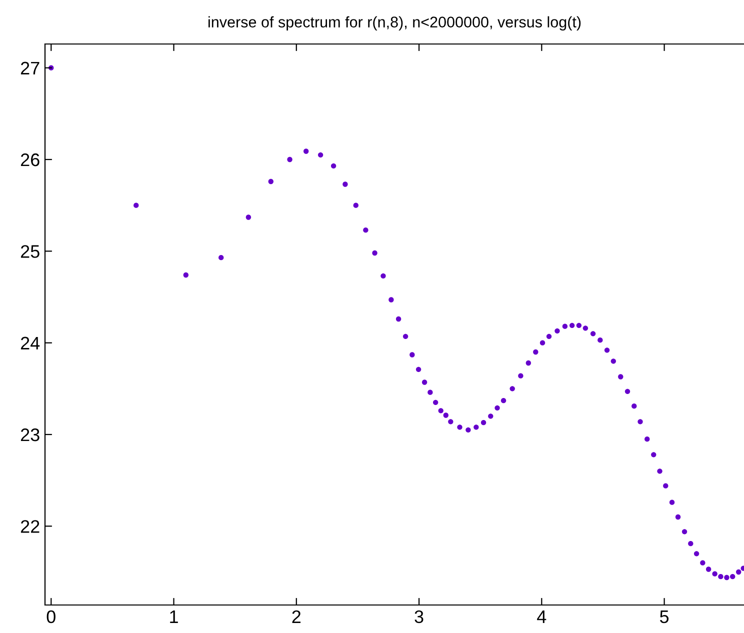 This screenshot has width=744, height=633. Describe the element at coordinates (30, 159) in the screenshot. I see `y-tick-label: 26` at that location.